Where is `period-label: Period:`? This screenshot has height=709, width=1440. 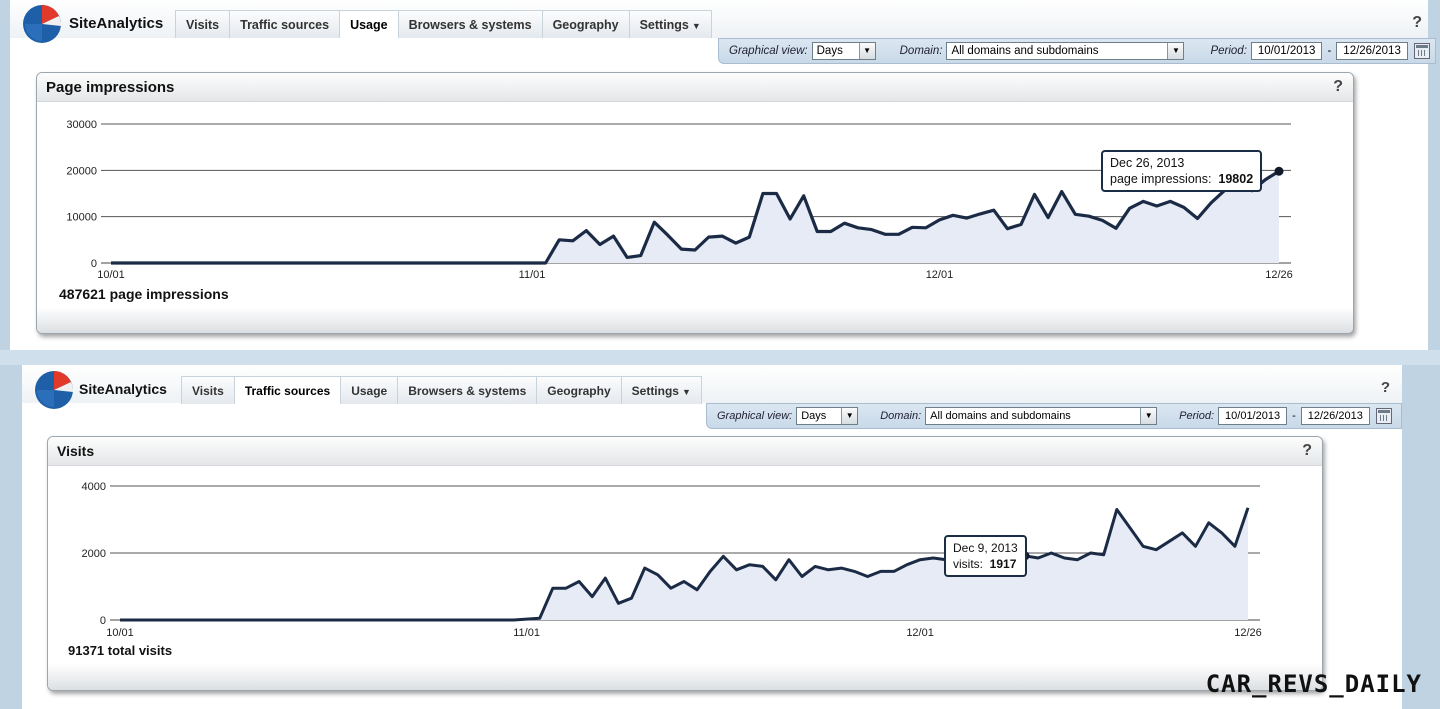
period-label: Period: is located at coordinates (1197, 416).